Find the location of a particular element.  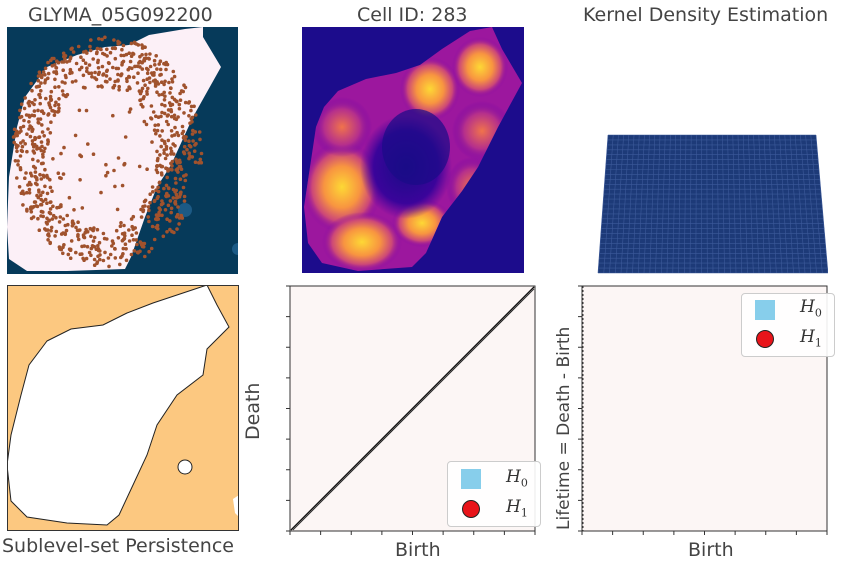

mask-hole is located at coordinates (185, 467).